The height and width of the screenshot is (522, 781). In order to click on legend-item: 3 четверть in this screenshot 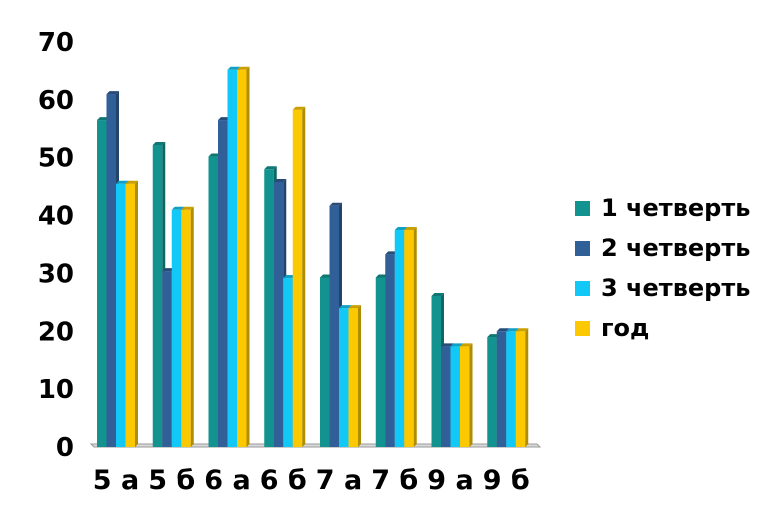, I will do `click(662, 288)`.